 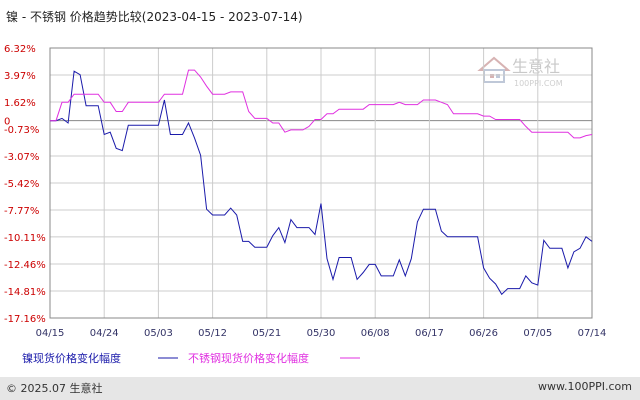 I want to click on y-tick-label: -17.16%, so click(x=25, y=319).